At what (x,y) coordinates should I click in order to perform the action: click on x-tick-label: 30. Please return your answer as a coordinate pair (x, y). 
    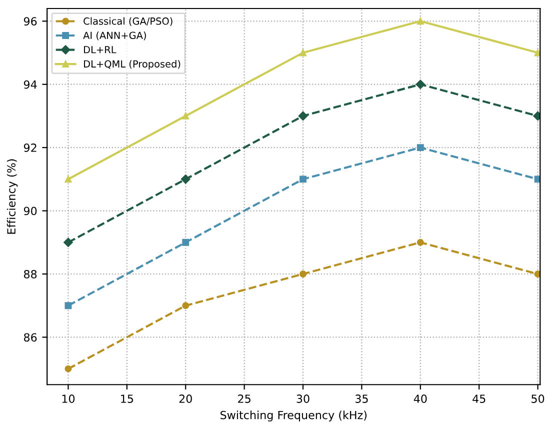
    Looking at the image, I should click on (303, 398).